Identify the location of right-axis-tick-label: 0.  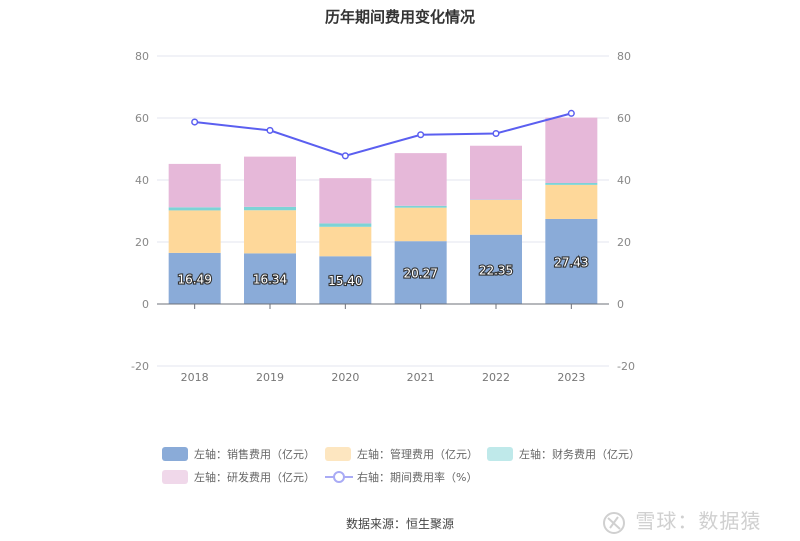
(620, 304).